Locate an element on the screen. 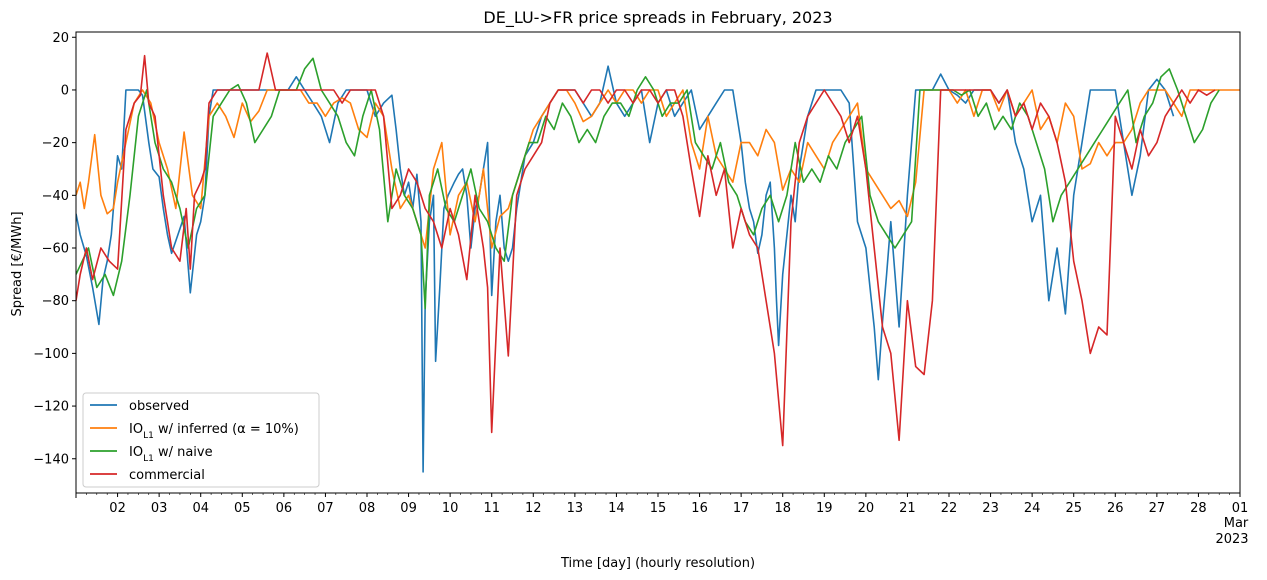  x-tick-label: 10 is located at coordinates (450, 508).